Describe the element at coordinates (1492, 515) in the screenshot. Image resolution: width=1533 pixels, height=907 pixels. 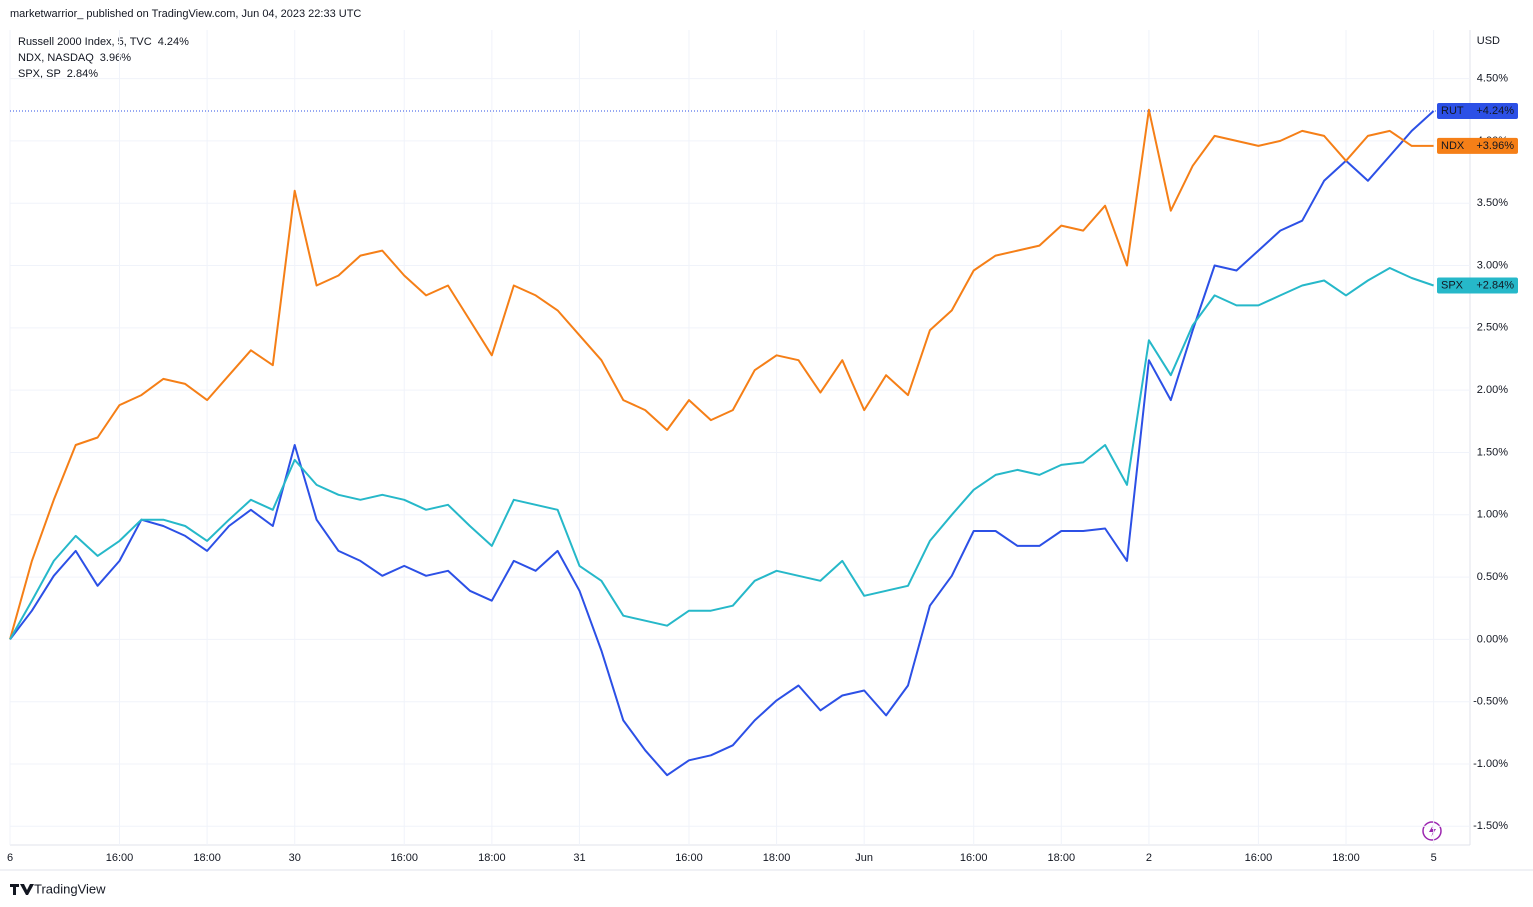
I see `y-tick-label: 1.00%` at that location.